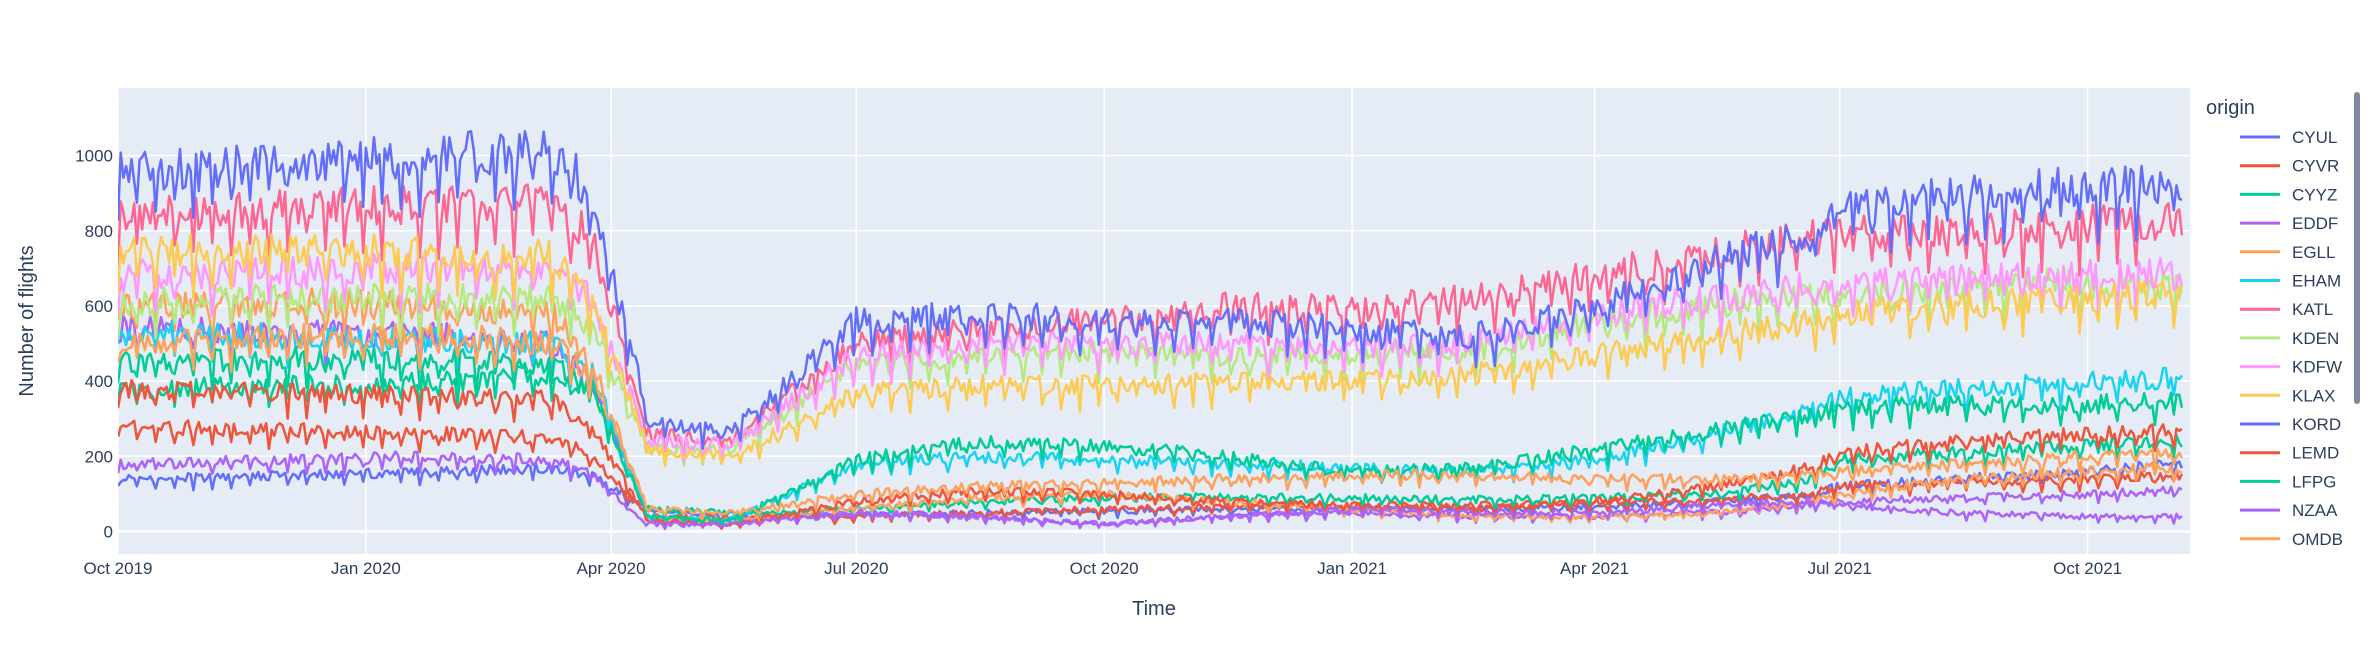 Image resolution: width=2372 pixels, height=658 pixels. I want to click on legend-item-eddf: EDDF, so click(2315, 223).